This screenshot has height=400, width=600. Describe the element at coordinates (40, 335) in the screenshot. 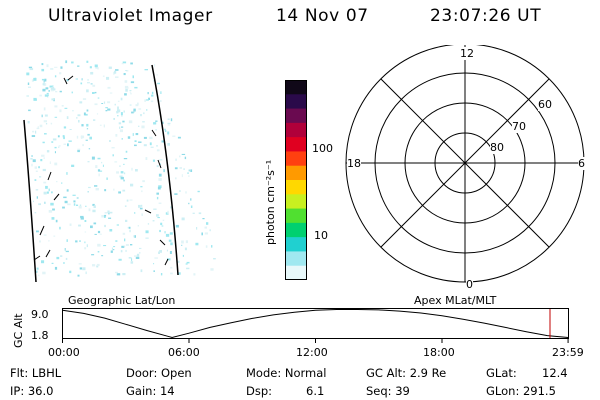

I see `y-tick-1-8: 1.8` at that location.